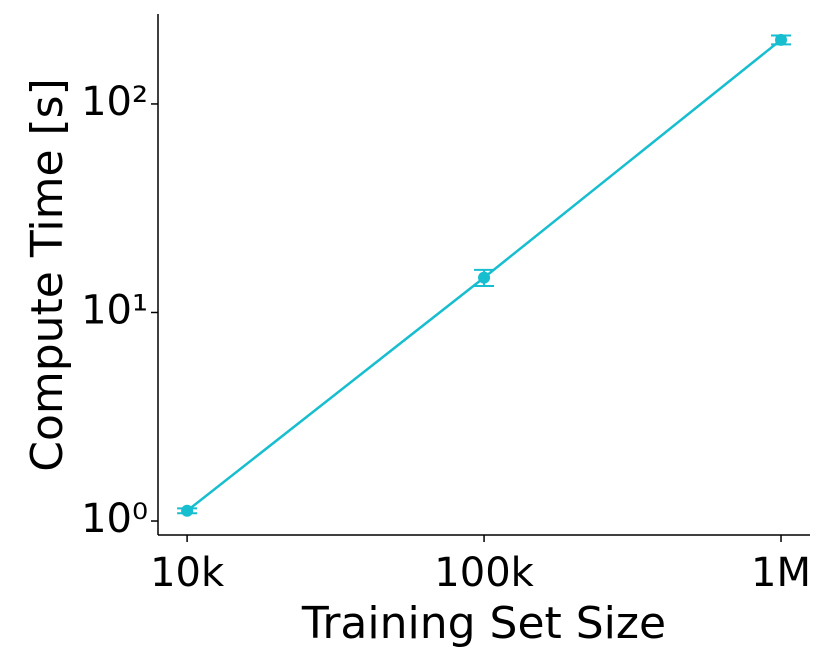 This screenshot has height=672, width=830. What do you see at coordinates (114, 102) in the screenshot?
I see `y-tick-label: 10²` at bounding box center [114, 102].